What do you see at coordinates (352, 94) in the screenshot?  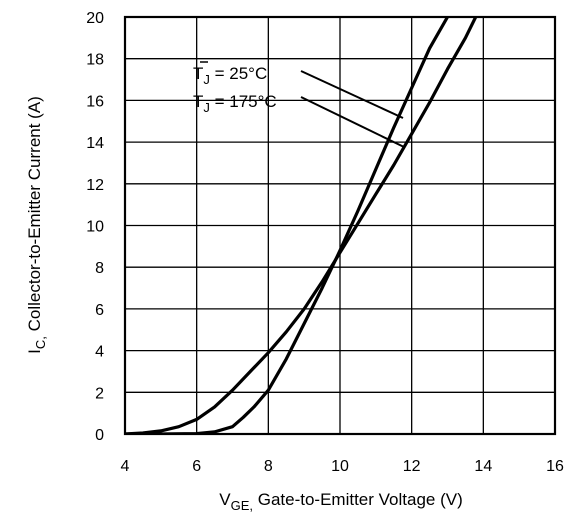 I see `leader-line-25c` at bounding box center [352, 94].